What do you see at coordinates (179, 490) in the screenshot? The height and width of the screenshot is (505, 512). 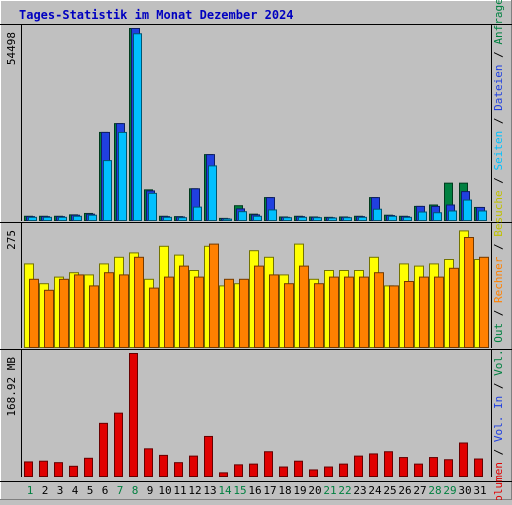 I see `x-tick-label: 11` at bounding box center [179, 490].